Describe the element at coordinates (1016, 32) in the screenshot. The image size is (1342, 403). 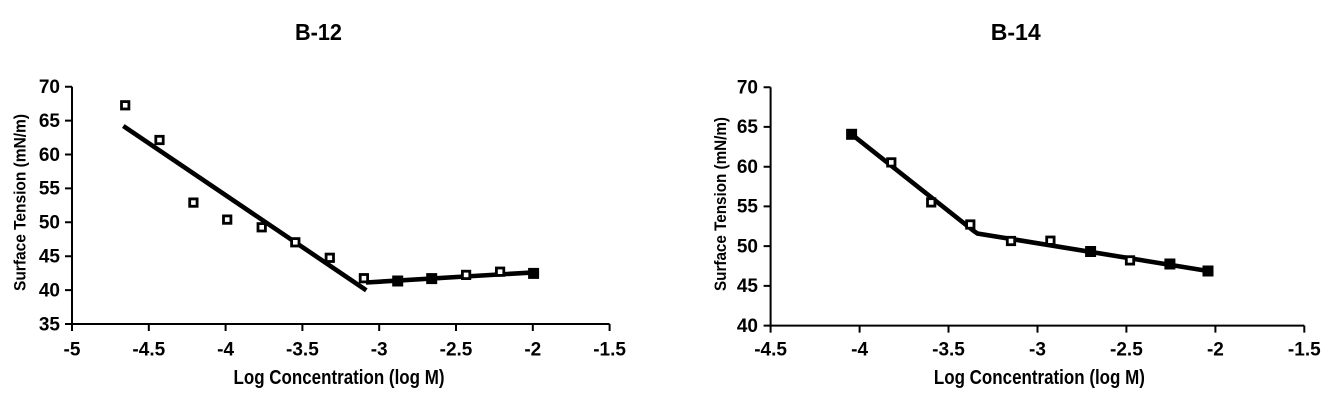
I see `svg-text: B-14` at that location.